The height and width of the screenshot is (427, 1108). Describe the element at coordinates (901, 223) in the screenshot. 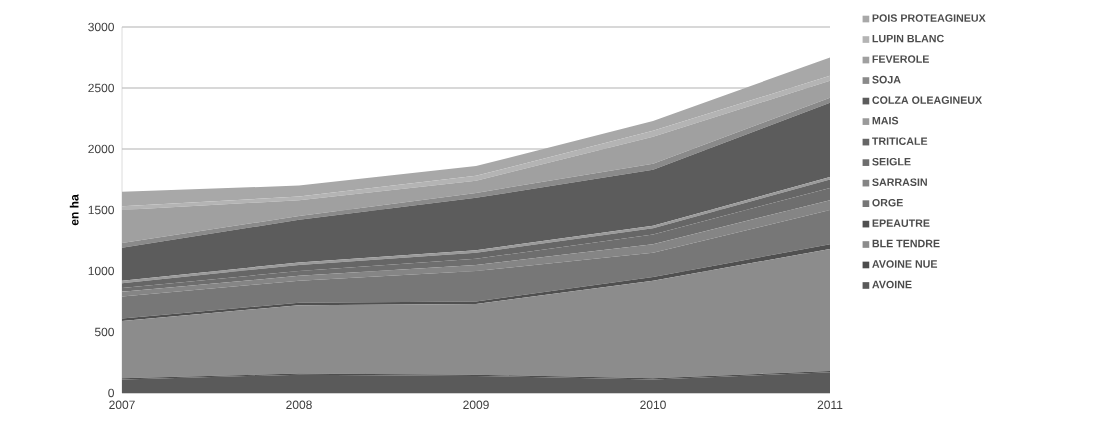

I see `legend-label: EPEAUTRE` at that location.